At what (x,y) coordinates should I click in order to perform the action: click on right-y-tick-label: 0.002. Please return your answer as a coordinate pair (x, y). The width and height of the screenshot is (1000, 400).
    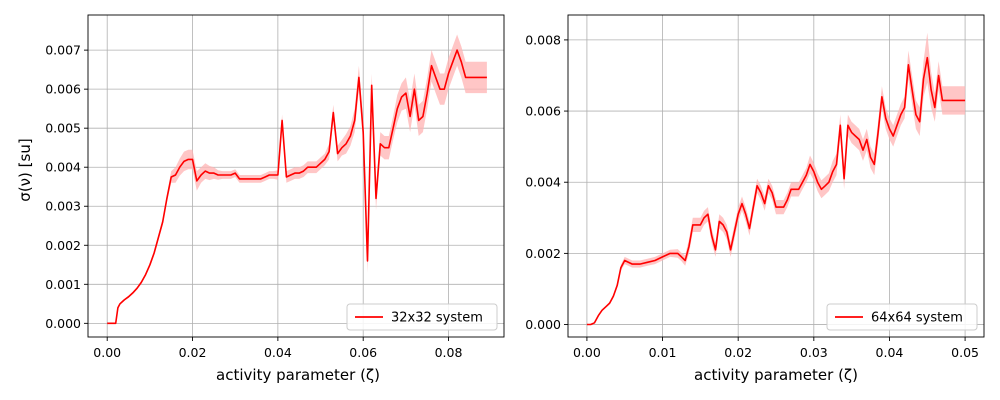
    Looking at the image, I should click on (543, 253).